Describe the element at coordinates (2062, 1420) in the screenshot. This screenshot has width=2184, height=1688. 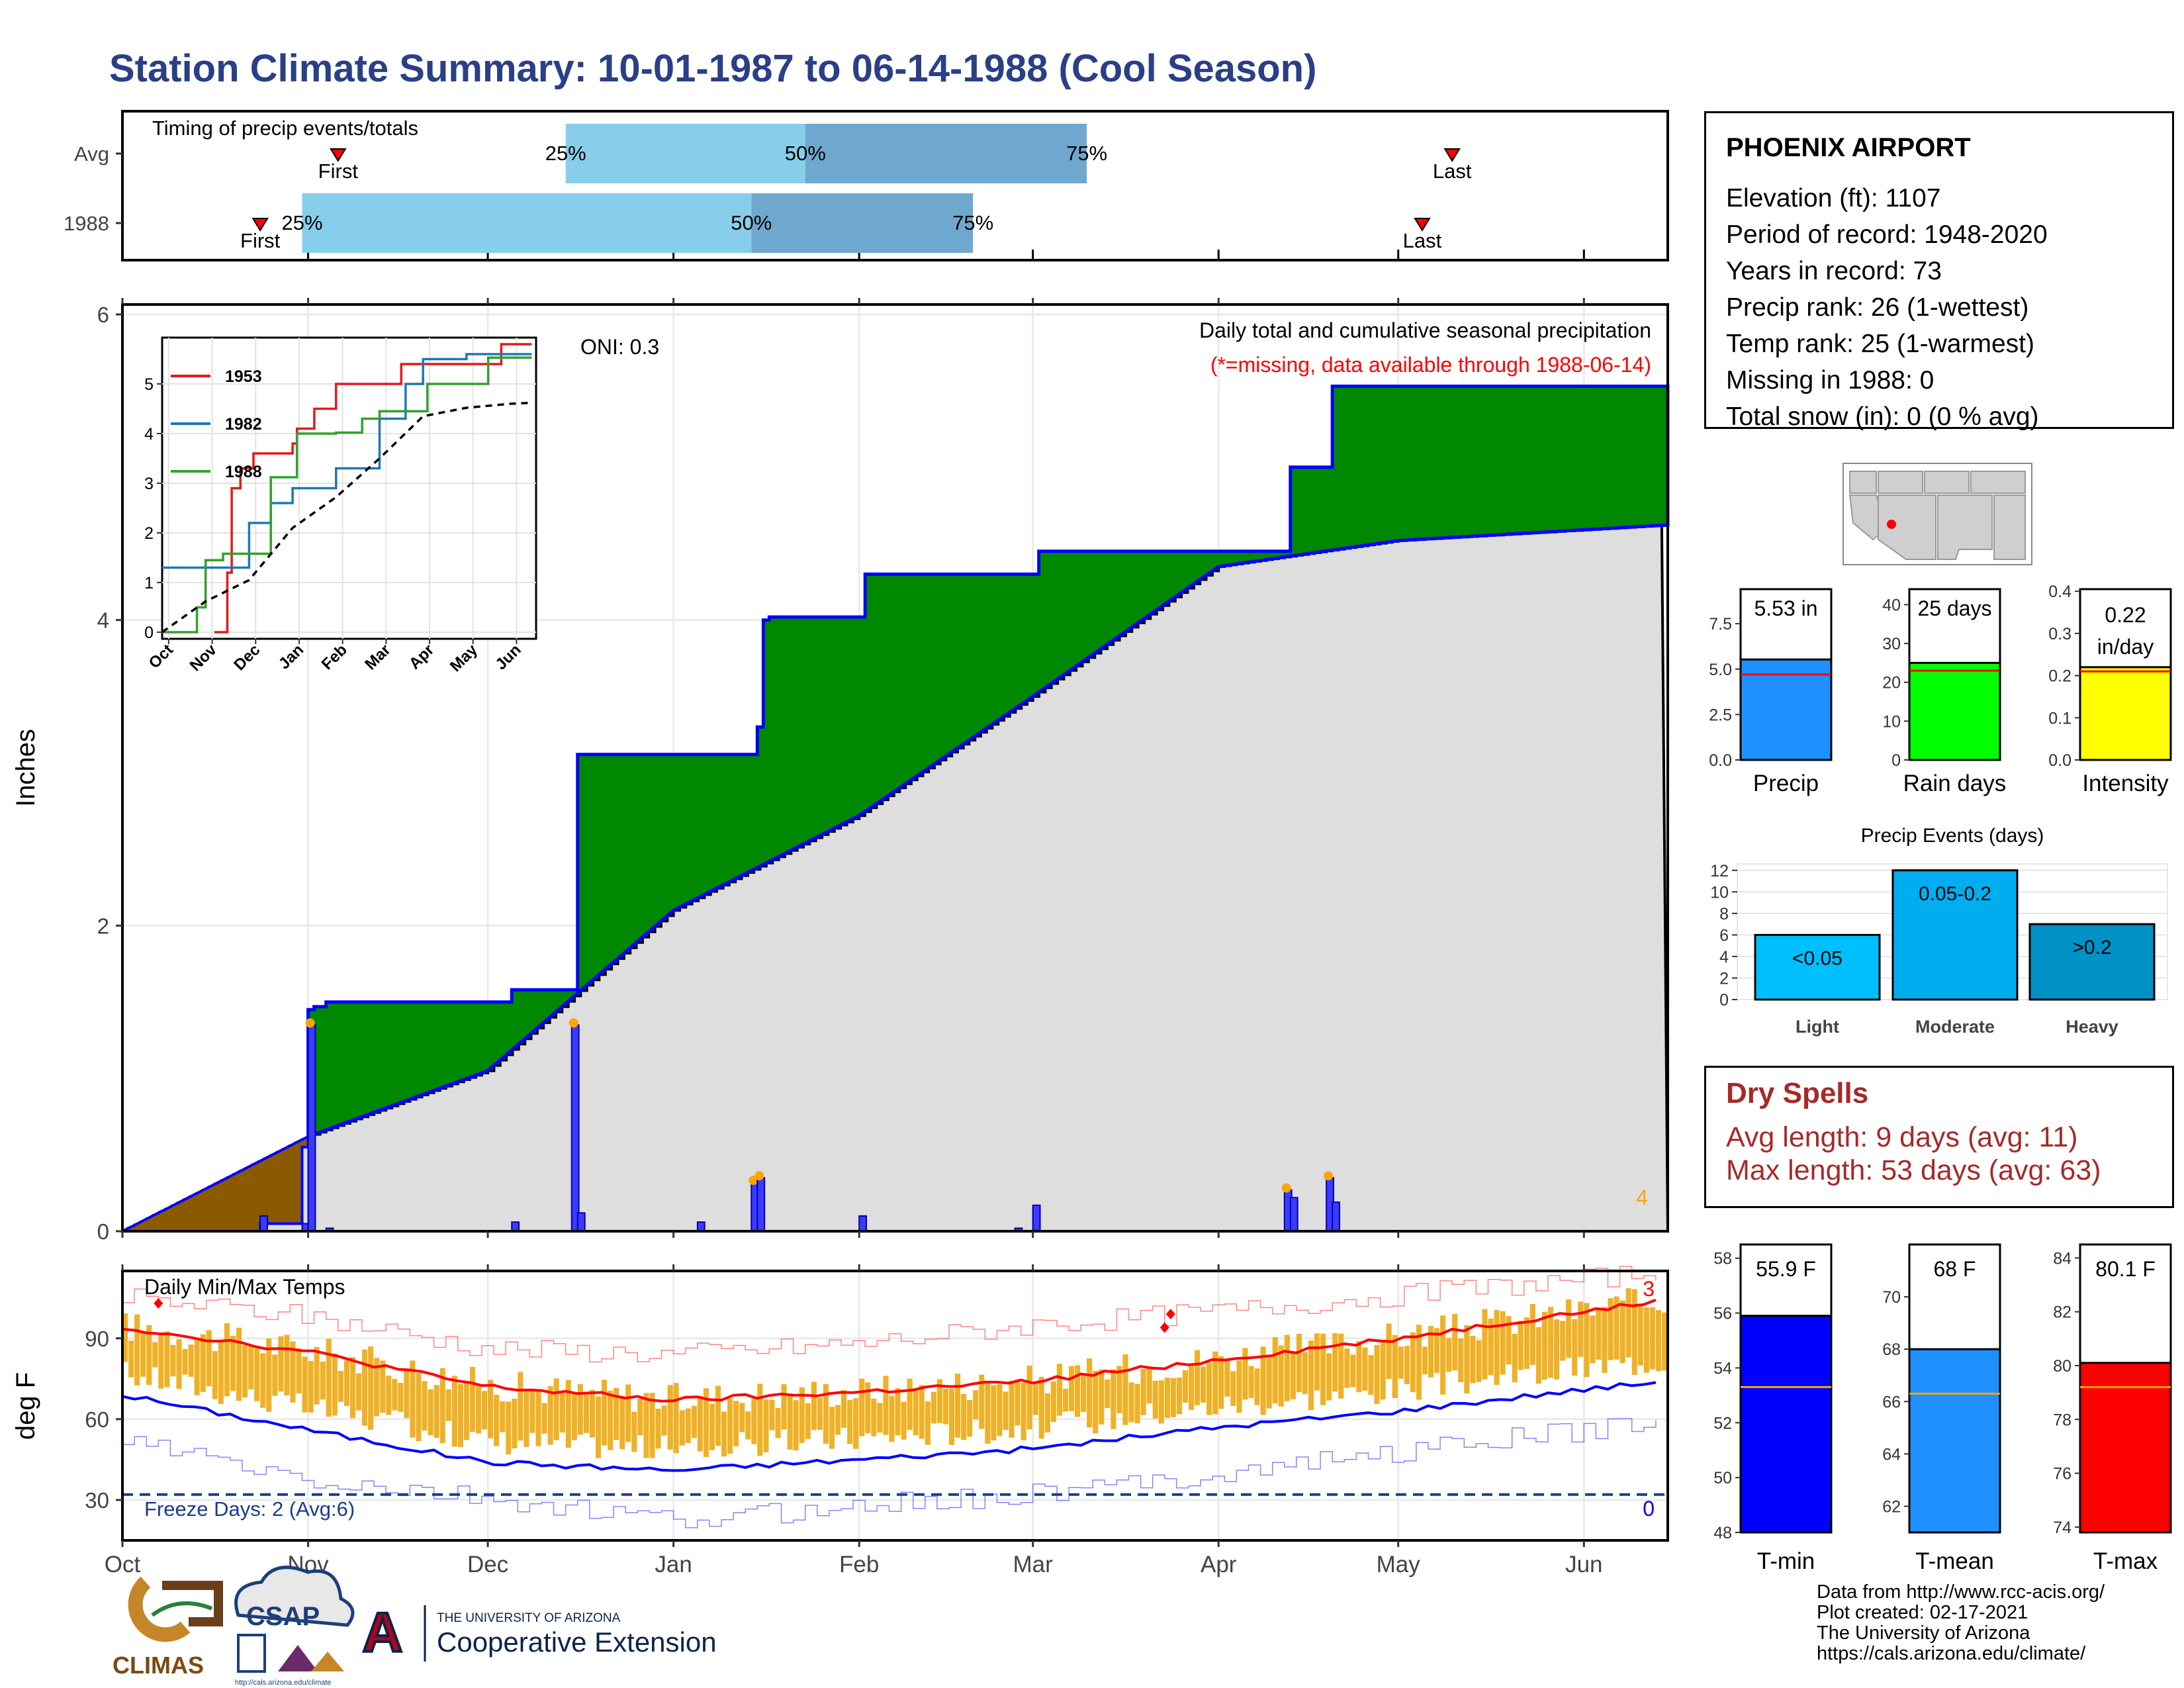
I see `temp-summary-ytick-label: 78` at that location.